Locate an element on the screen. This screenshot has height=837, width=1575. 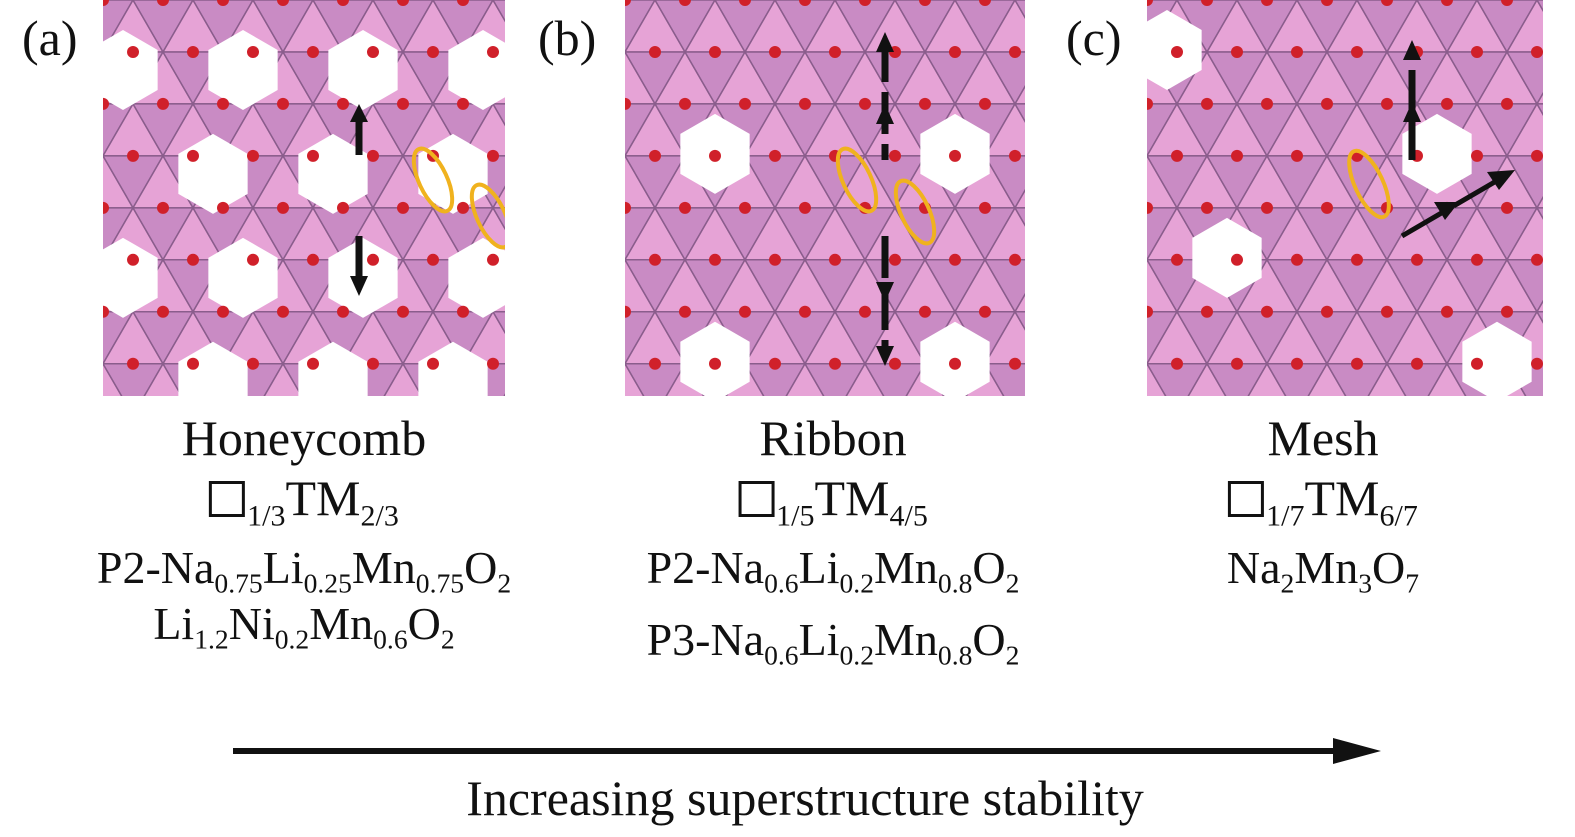
stoichiometry-subscript: 3 is located at coordinates (1365, 583).